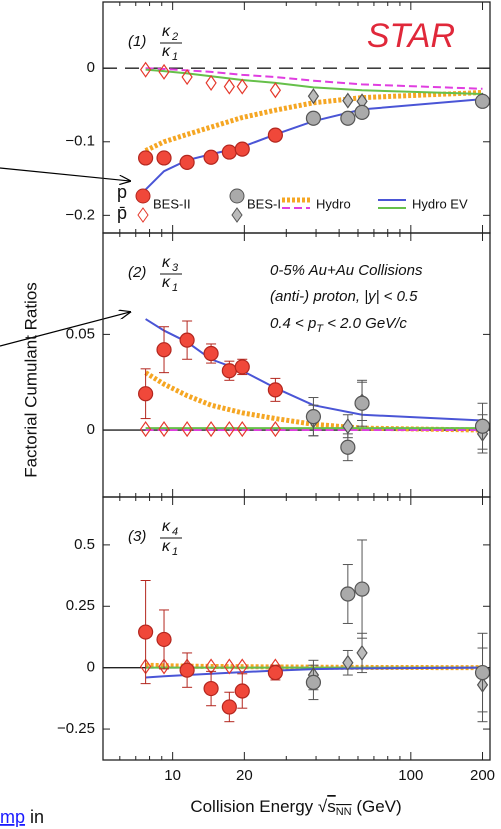  I want to click on x-axis-label: Collision Energy √sNN (GeV), so click(295, 807).